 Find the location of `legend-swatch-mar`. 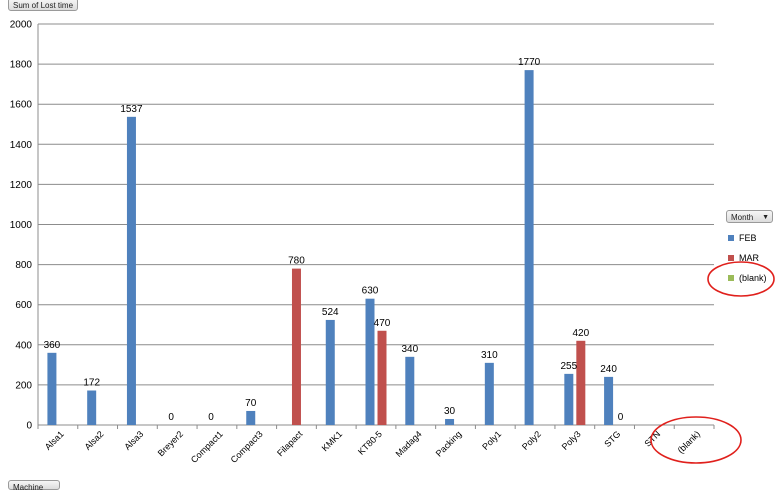

legend-swatch-mar is located at coordinates (731, 258).